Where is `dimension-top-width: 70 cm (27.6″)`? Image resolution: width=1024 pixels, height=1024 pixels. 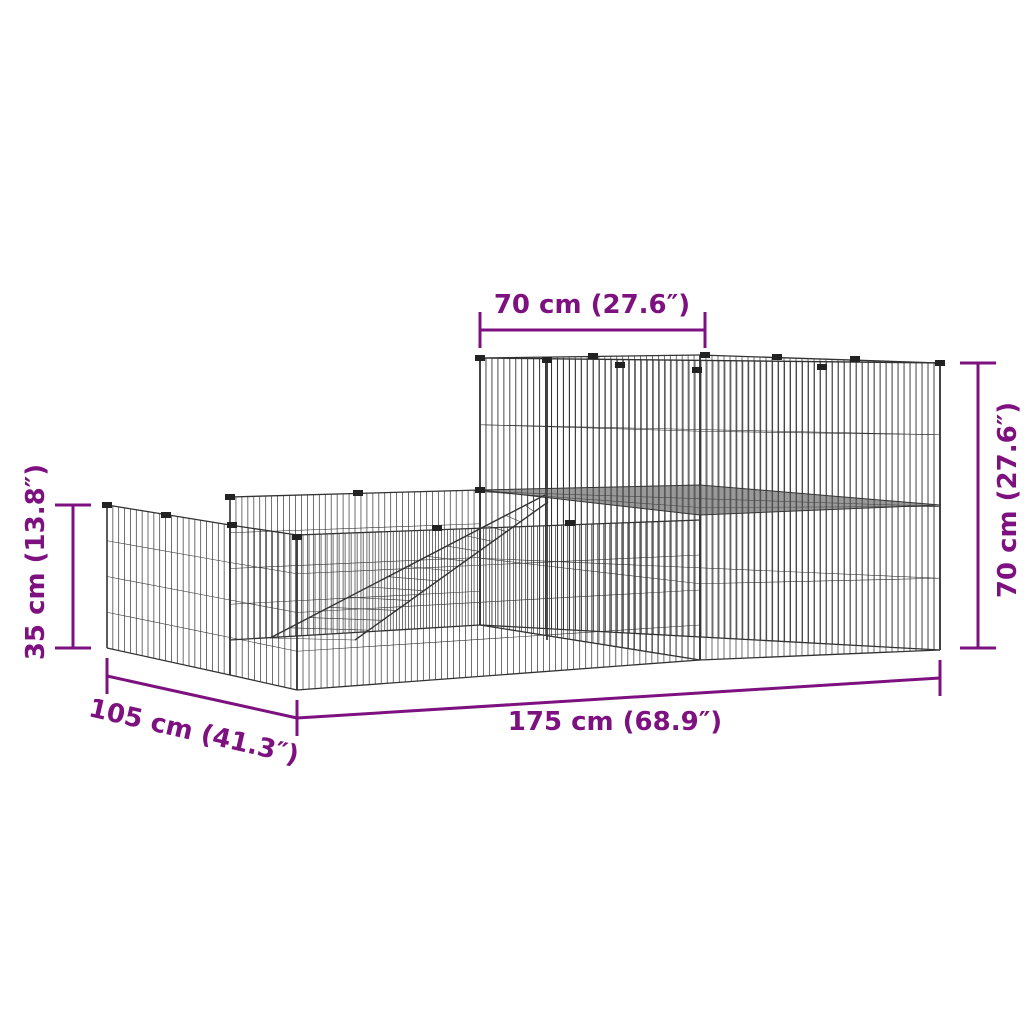
dimension-top-width: 70 cm (27.6″) is located at coordinates (592, 319).